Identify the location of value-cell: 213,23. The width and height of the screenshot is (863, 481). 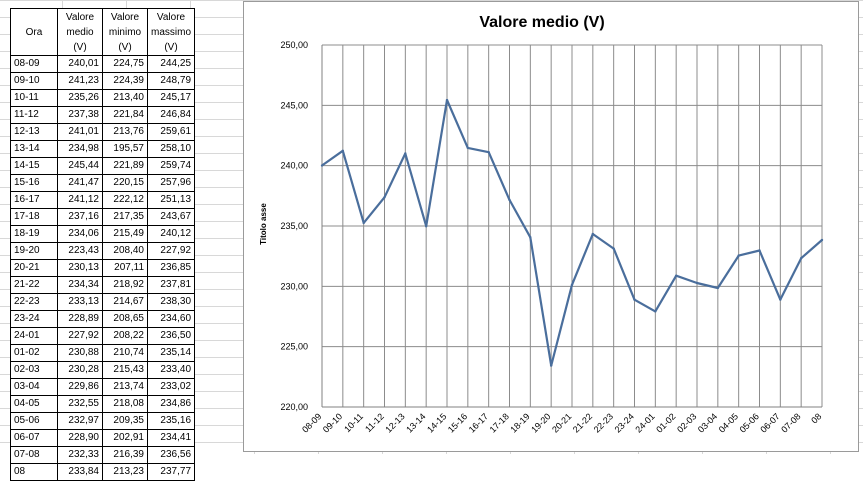
(125, 472).